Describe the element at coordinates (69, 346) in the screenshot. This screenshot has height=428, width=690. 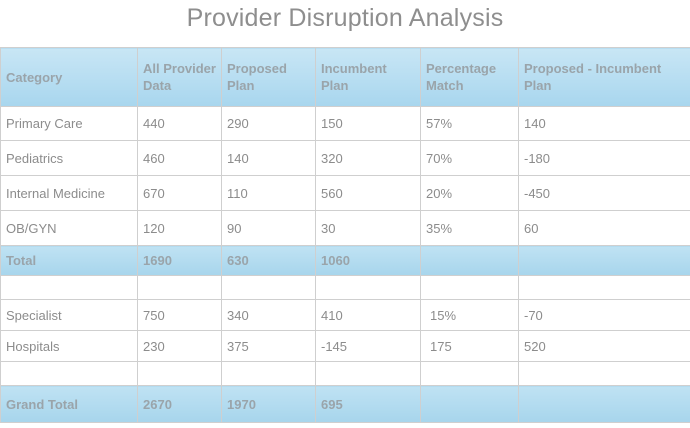
I see `cell-category: Hospitals` at that location.